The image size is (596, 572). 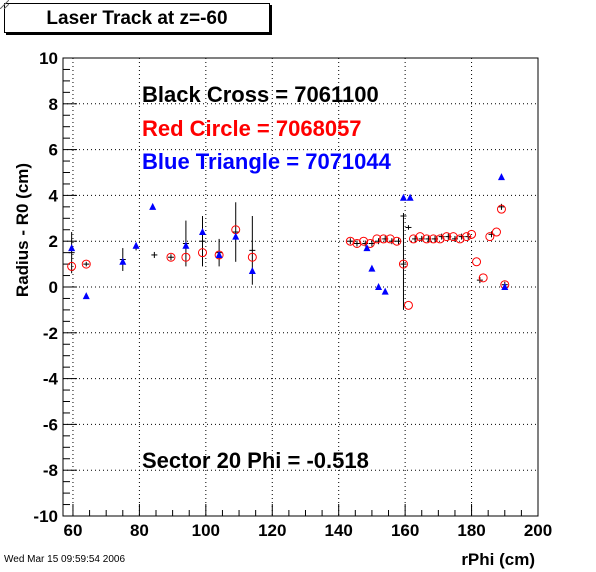 I want to click on x-tick-label: 80, so click(x=139, y=530).